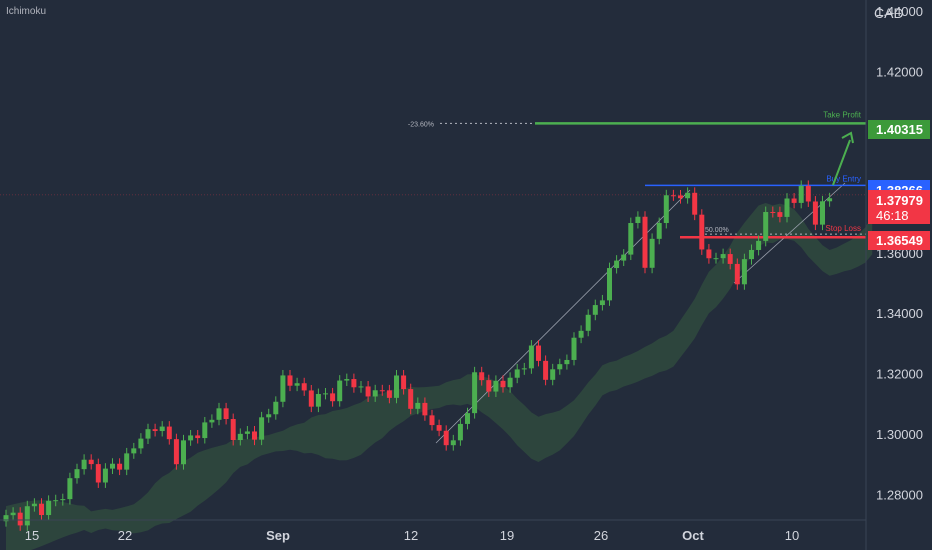  I want to click on last-price-value: 1.37979, so click(899, 200).